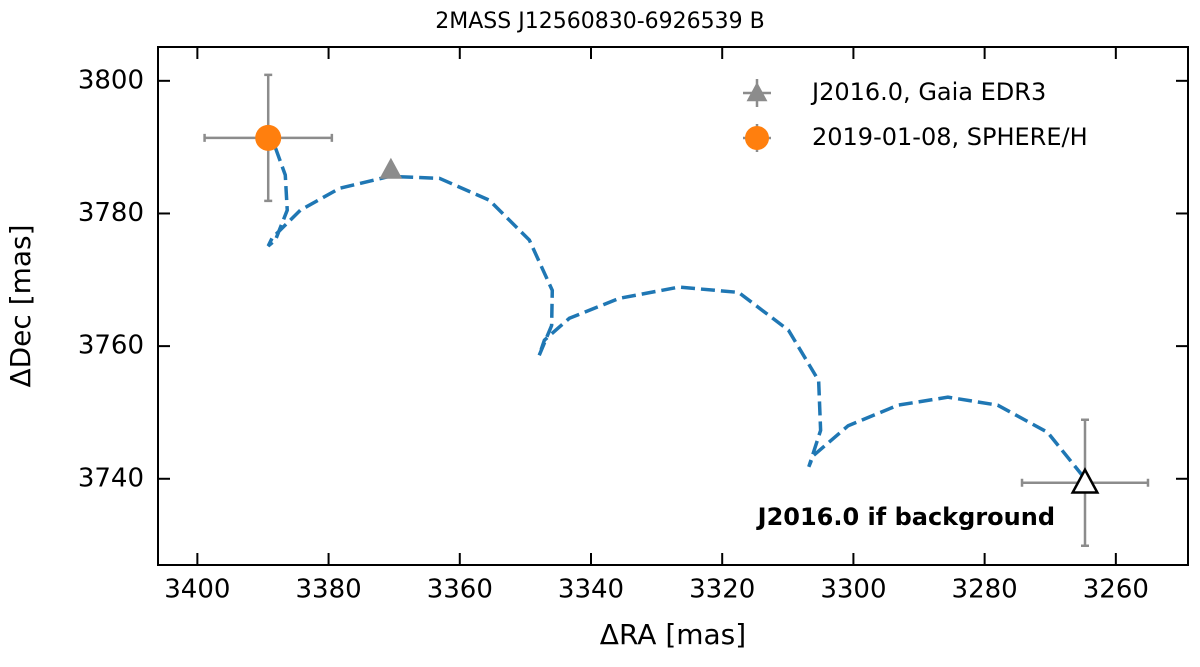 This screenshot has width=1200, height=667. Describe the element at coordinates (111, 478) in the screenshot. I see `y-tick-label: 3740` at that location.